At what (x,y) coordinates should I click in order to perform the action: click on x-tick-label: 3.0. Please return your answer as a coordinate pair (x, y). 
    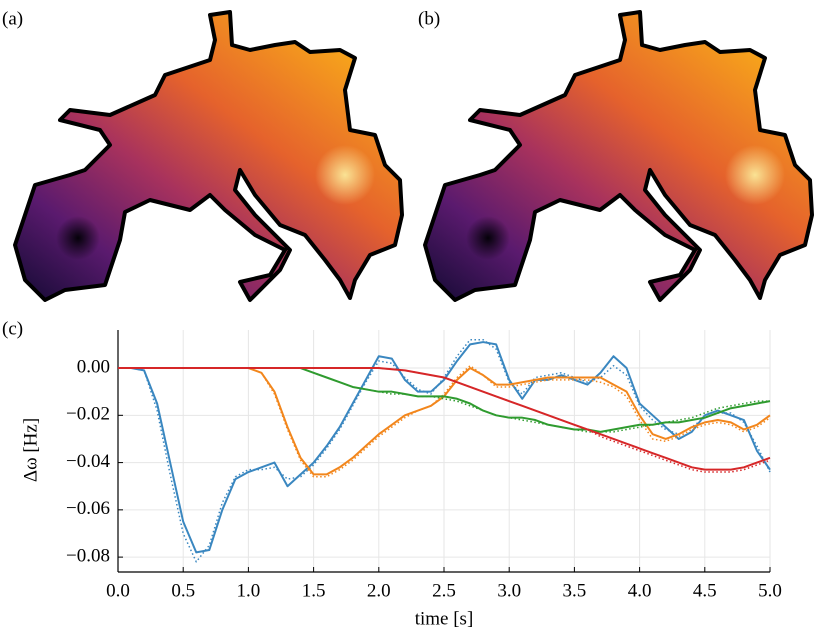
    Looking at the image, I should click on (509, 590).